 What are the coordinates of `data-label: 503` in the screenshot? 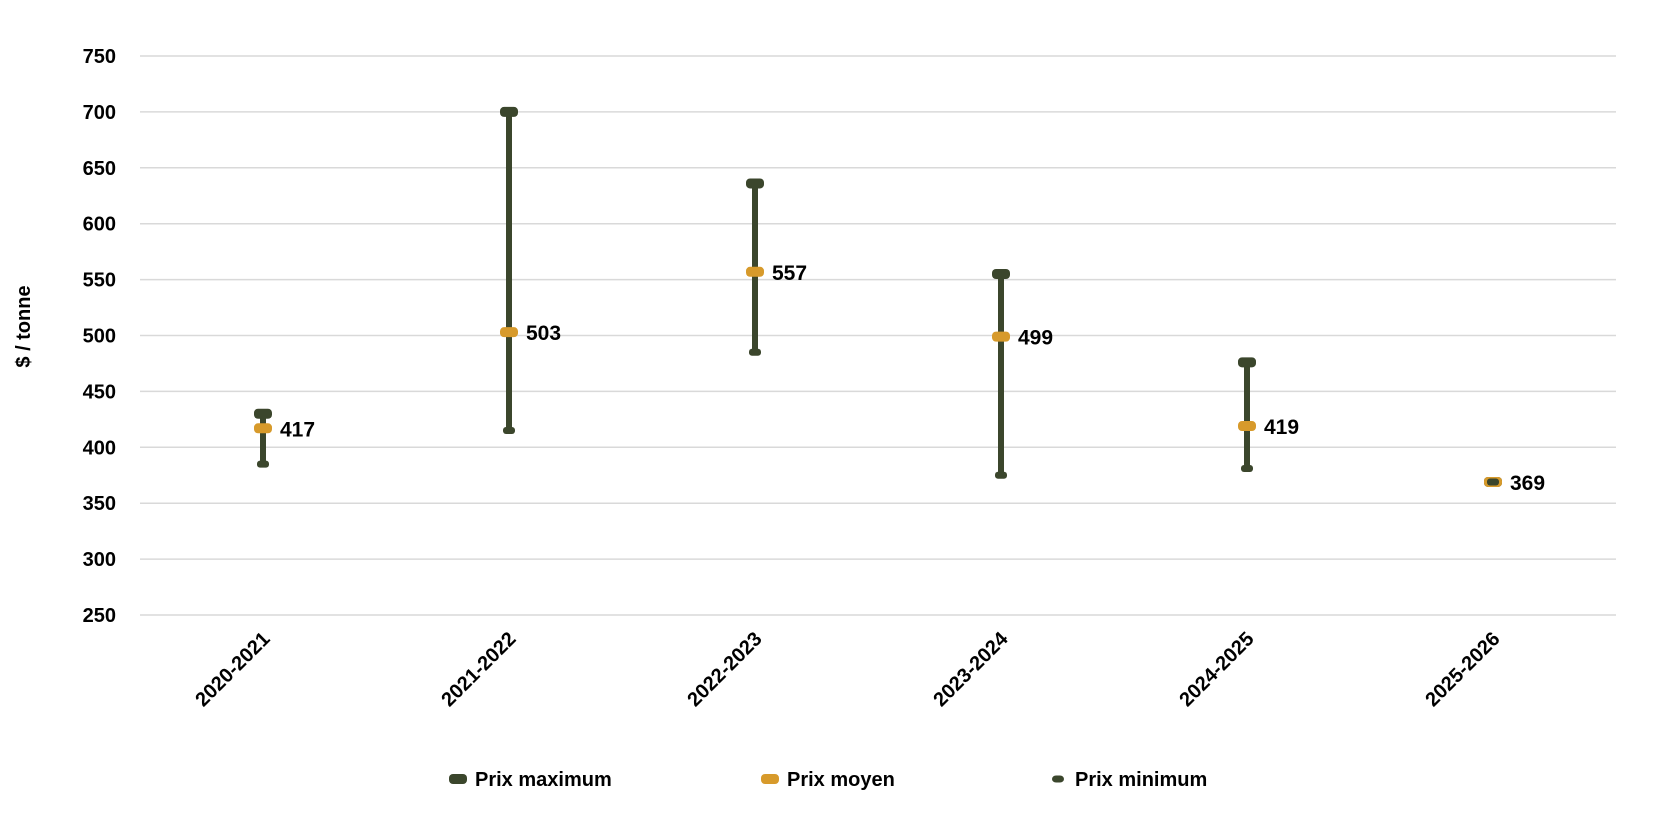 It's located at (543, 333).